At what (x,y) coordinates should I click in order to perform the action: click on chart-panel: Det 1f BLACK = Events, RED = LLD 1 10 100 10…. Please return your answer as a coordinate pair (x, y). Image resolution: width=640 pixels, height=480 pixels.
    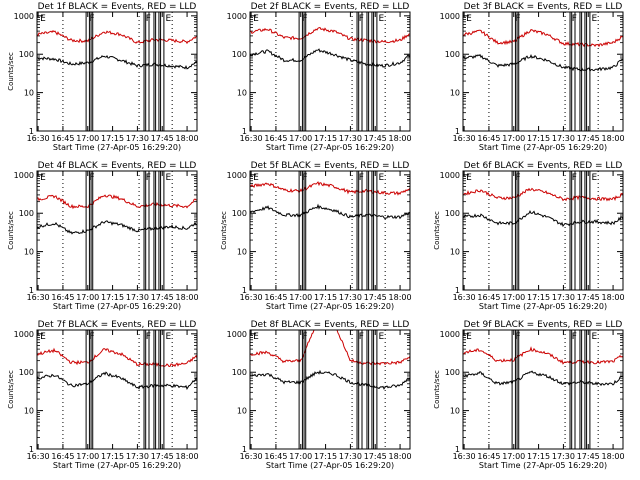
    Looking at the image, I should click on (103, 77).